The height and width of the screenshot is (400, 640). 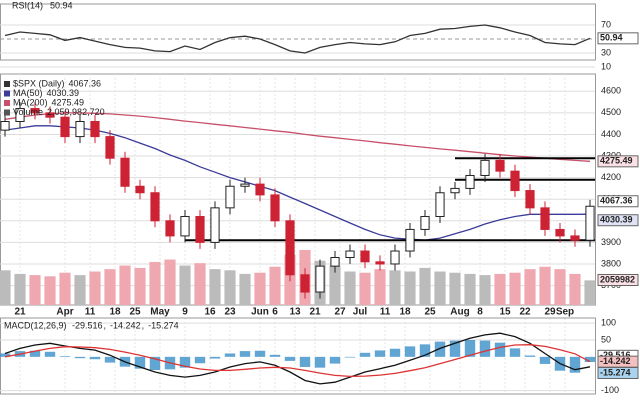 I want to click on x-tick-label: May, so click(x=160, y=312).